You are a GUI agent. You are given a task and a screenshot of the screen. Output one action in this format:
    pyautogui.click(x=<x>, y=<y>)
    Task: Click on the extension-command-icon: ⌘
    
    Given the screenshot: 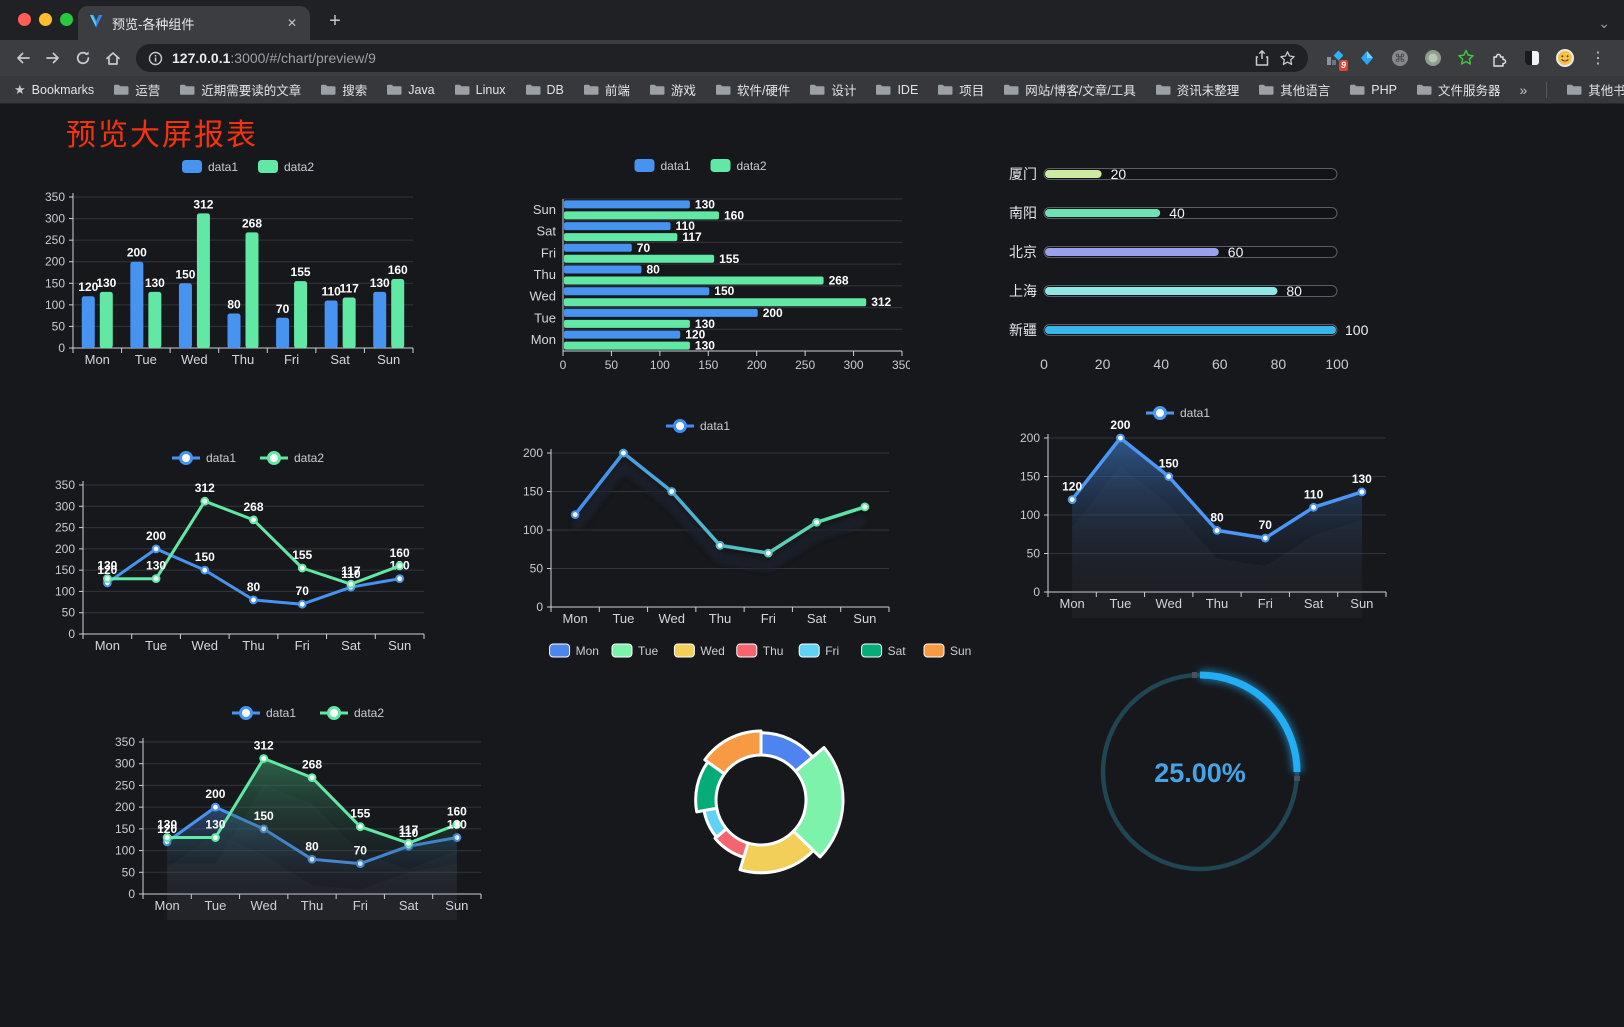 What is the action you would take?
    pyautogui.click(x=1400, y=58)
    